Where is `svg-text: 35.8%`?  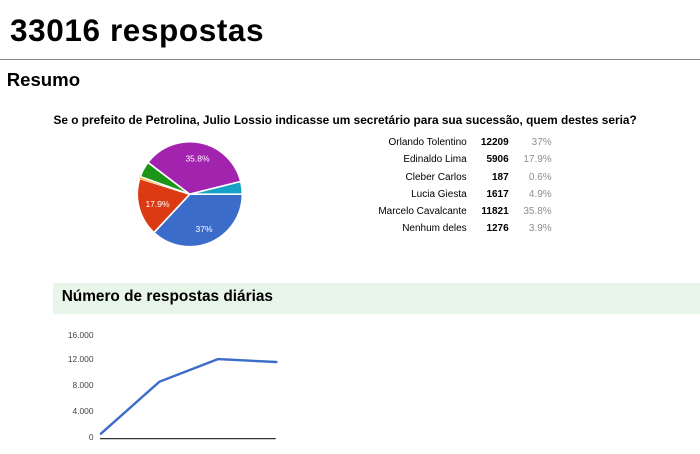
svg-text: 35.8% is located at coordinates (197, 159).